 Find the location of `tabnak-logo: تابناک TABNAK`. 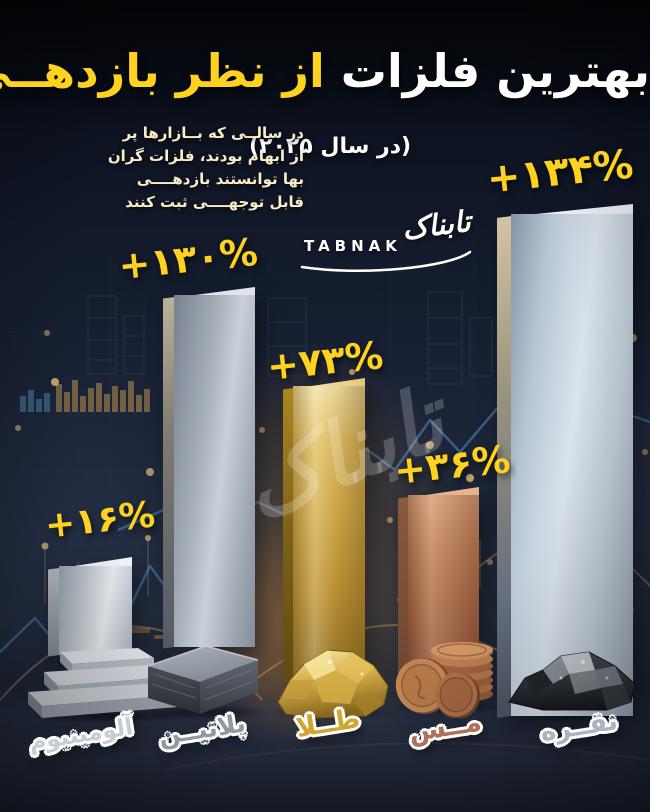

tabnak-logo: تابناک TABNAK is located at coordinates (385, 240).